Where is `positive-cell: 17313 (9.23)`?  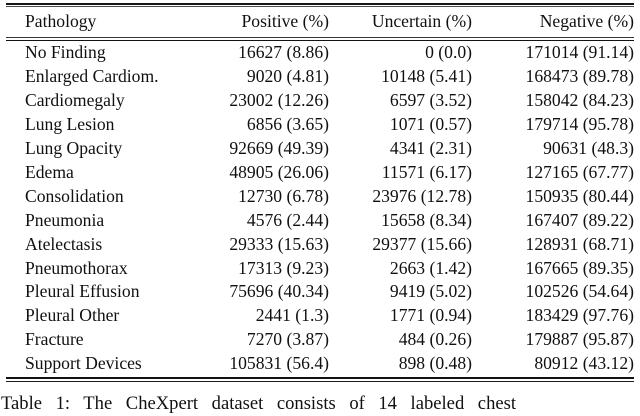
positive-cell: 17313 (9.23) is located at coordinates (283, 267).